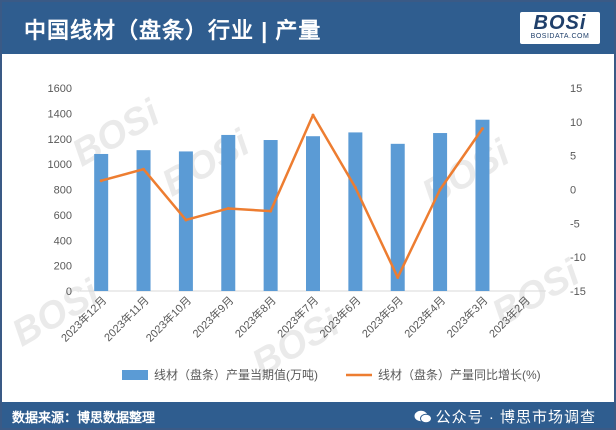  What do you see at coordinates (466, 316) in the screenshot?
I see `x-axis-tick-label: 2023年3月` at bounding box center [466, 316].